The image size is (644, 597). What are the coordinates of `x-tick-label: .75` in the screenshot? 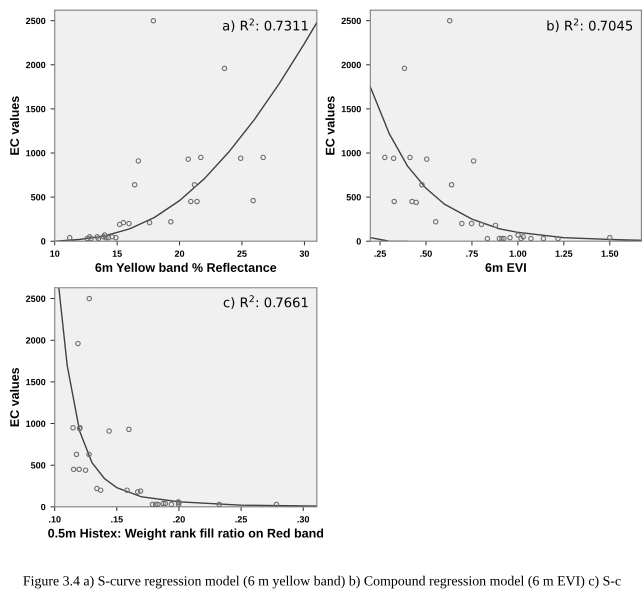 It's located at (472, 253).